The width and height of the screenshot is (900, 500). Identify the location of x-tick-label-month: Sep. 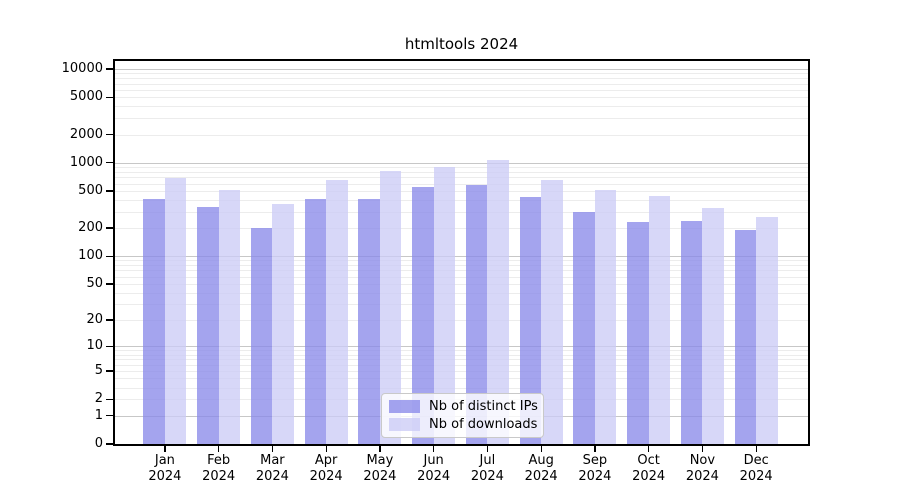
(595, 460).